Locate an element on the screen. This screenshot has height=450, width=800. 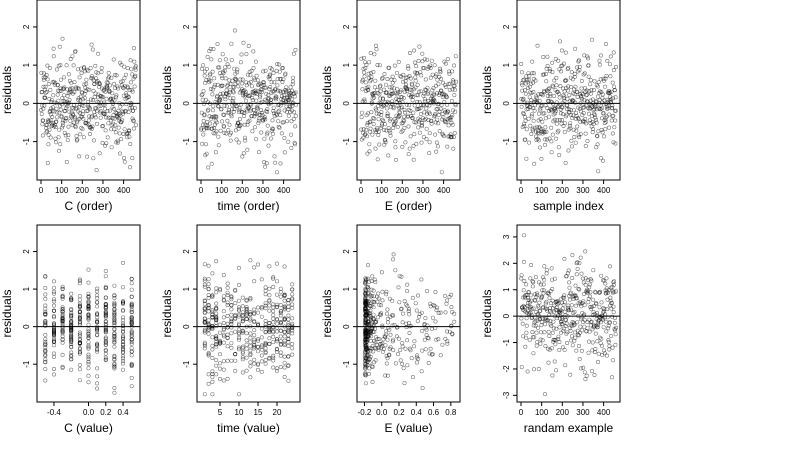
x-axis-label: C (order) is located at coordinates (88, 206).